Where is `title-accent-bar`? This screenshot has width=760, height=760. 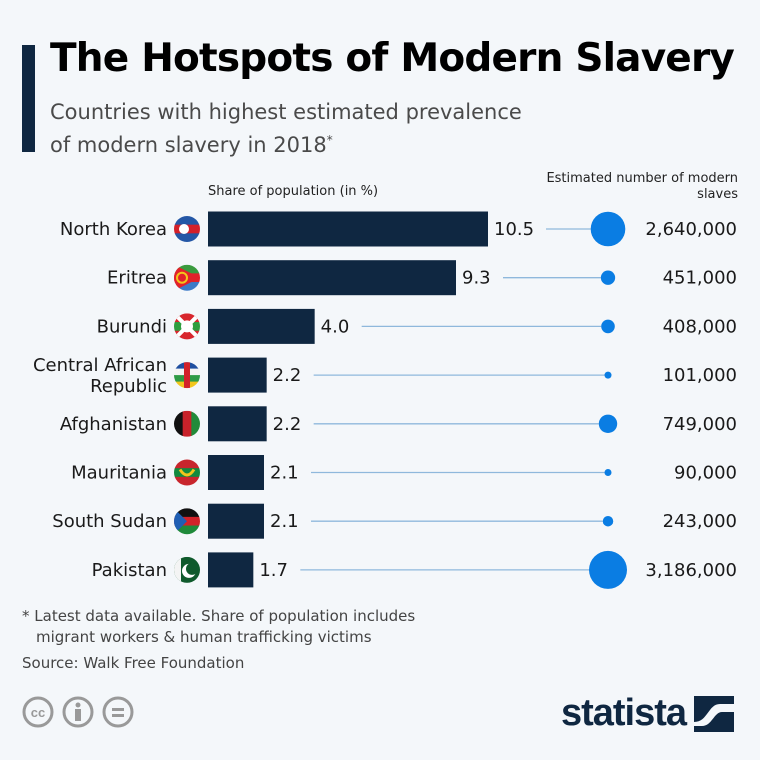 title-accent-bar is located at coordinates (28, 98).